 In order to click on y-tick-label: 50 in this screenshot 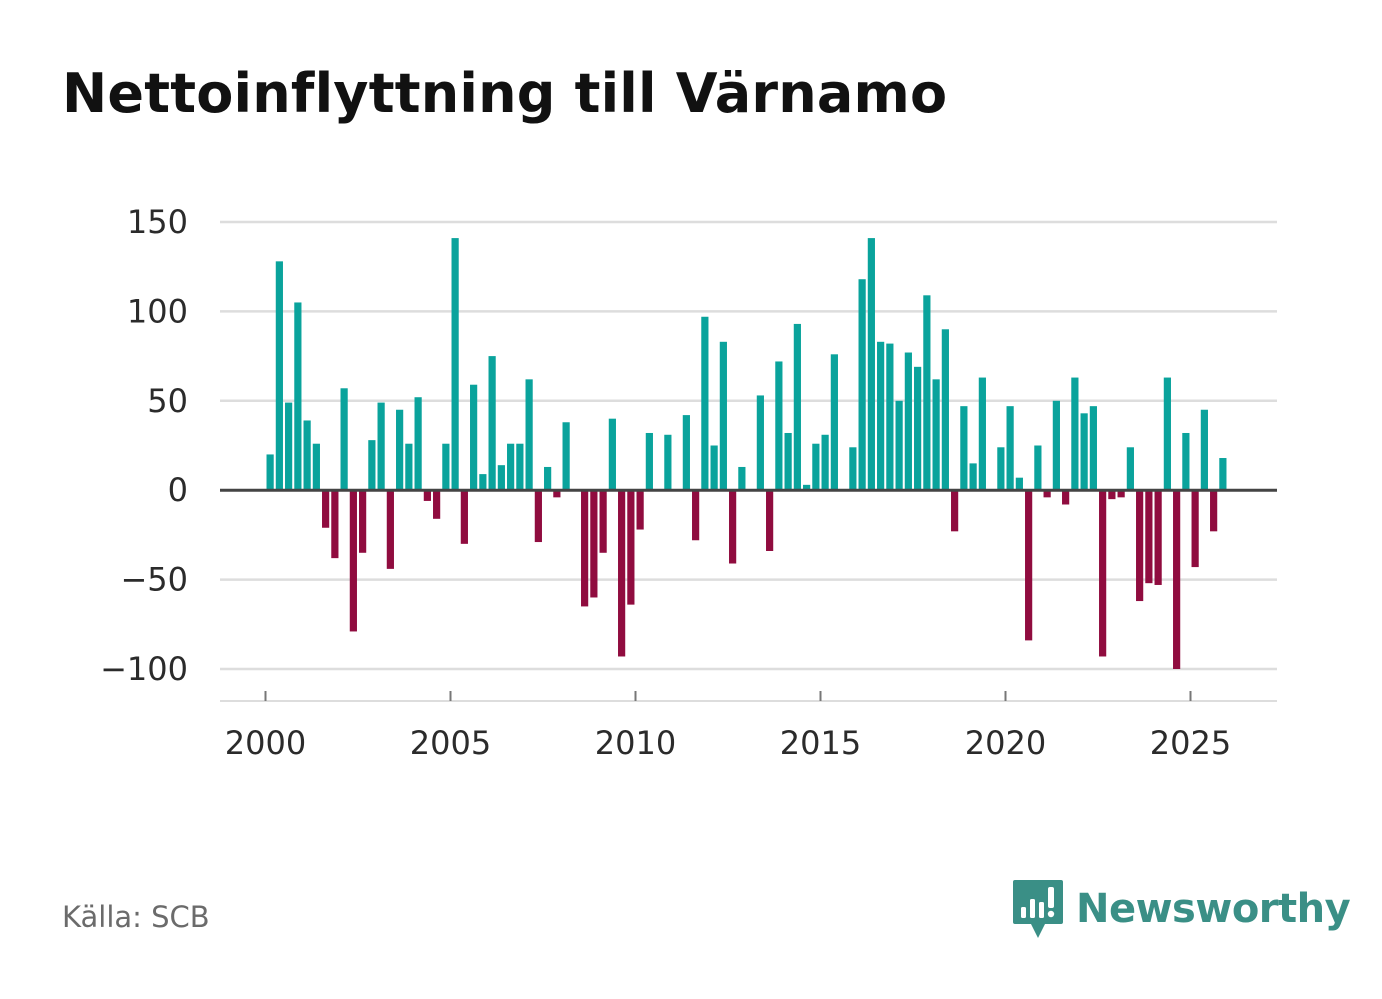, I will do `click(167, 401)`.